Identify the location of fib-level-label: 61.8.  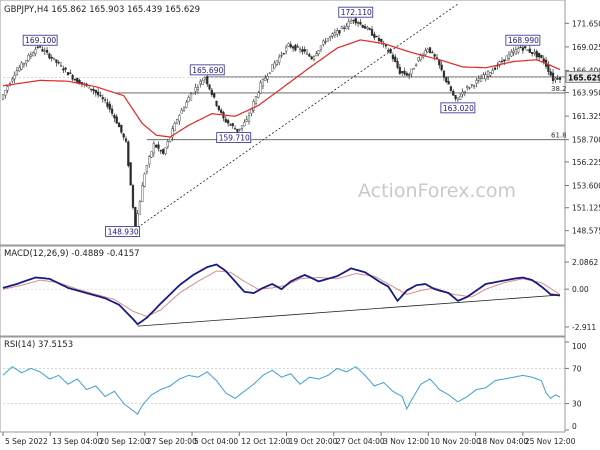
(559, 136).